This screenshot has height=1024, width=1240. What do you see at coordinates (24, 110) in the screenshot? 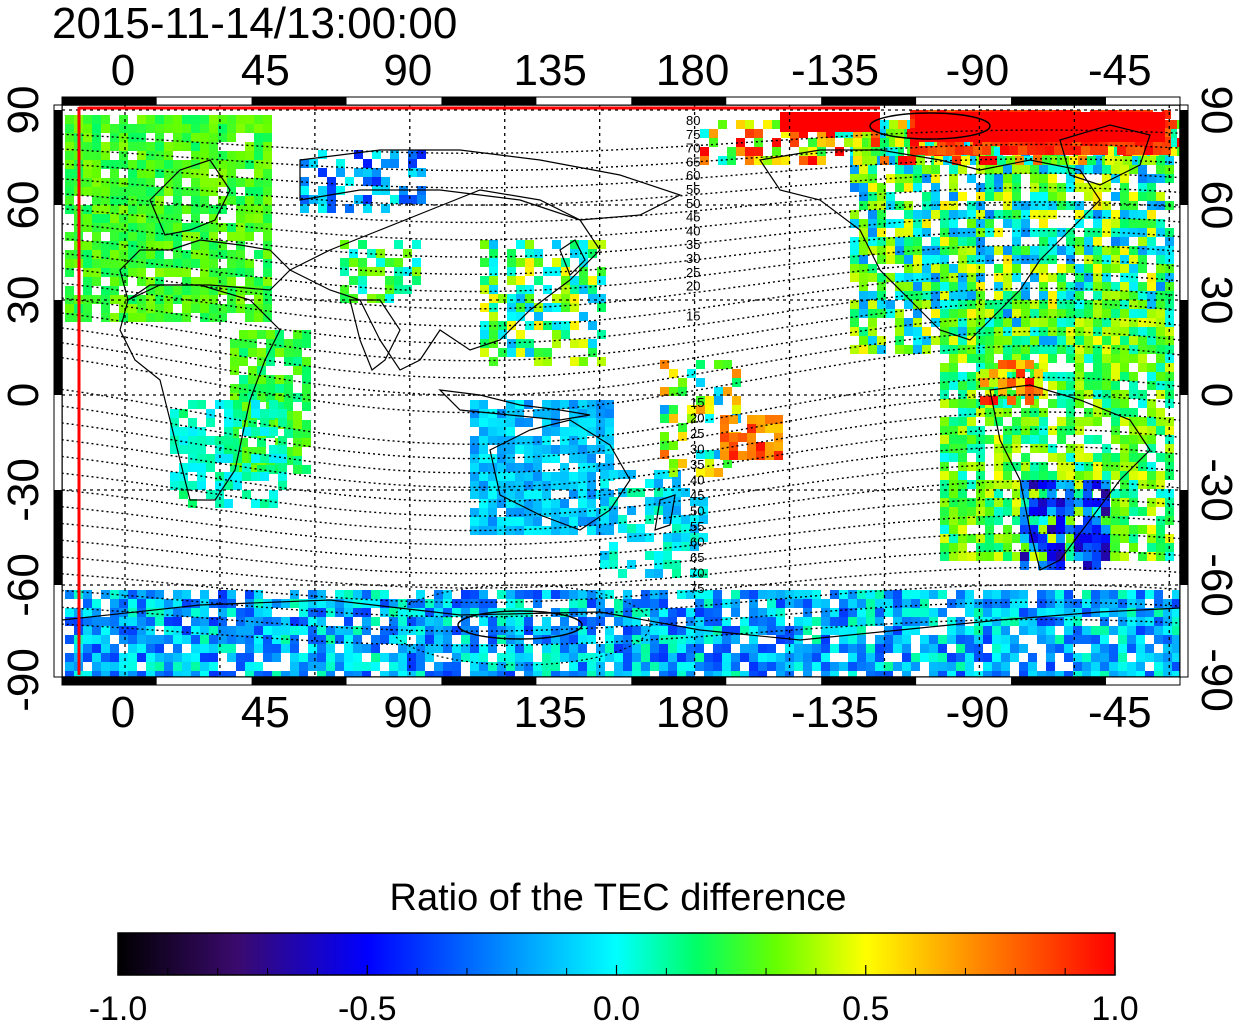
I see `left-lat-label: 90` at bounding box center [24, 110].